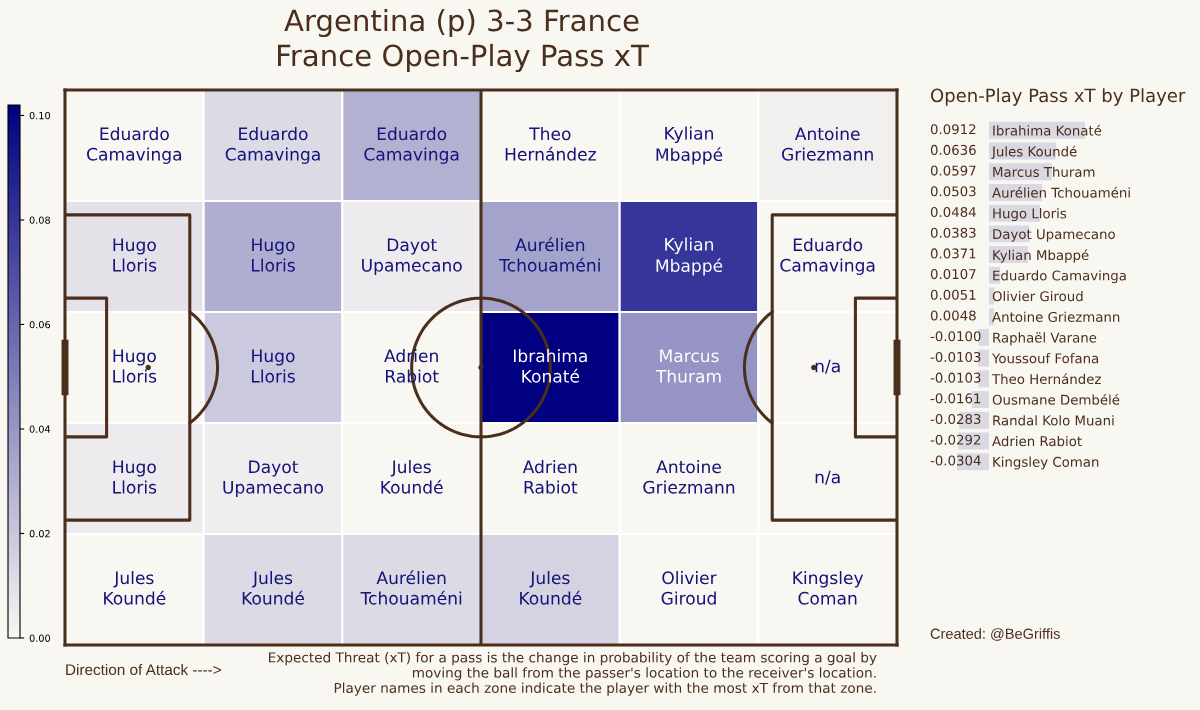 The height and width of the screenshot is (710, 1200). Describe the element at coordinates (1061, 192) in the screenshot. I see `y-tick-label: Aurélien Tchouaméni` at that location.